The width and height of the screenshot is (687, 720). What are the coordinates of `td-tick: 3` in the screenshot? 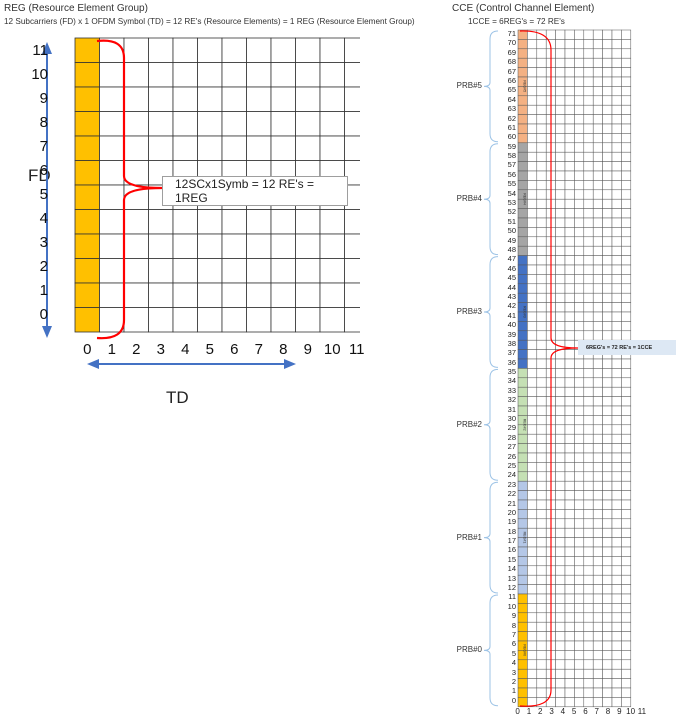 It's located at (160, 349).